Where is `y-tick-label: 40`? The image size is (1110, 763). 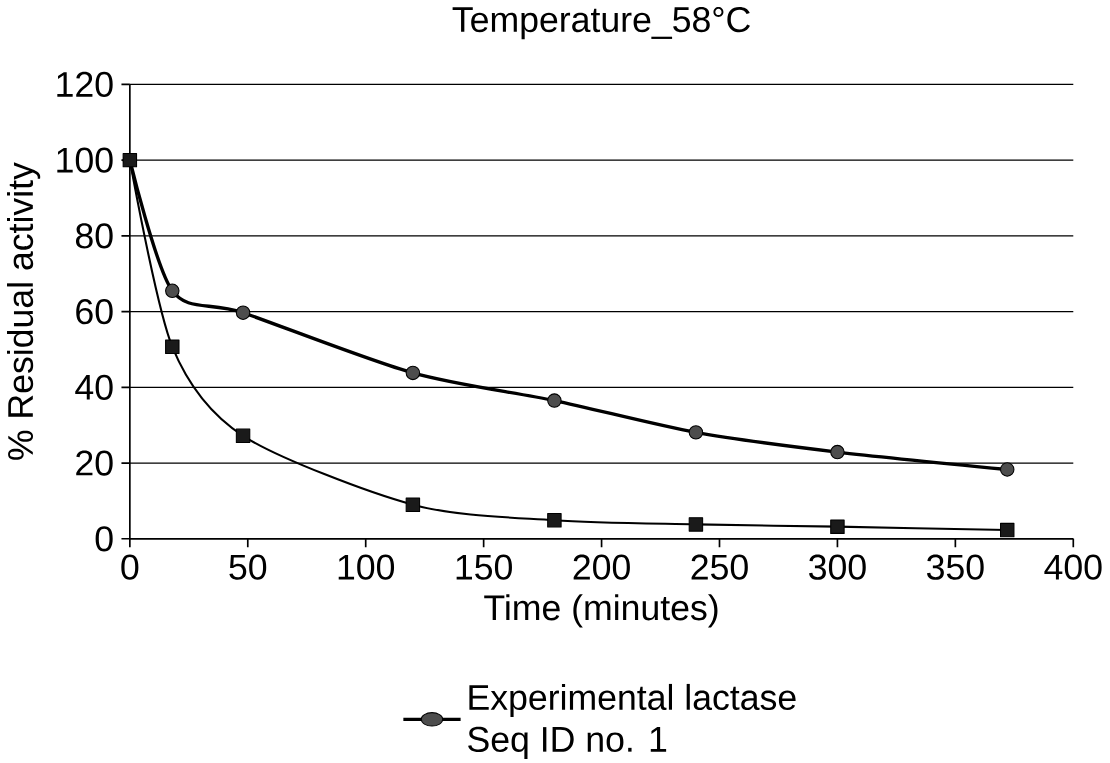
y-tick-label: 40 is located at coordinates (94, 387).